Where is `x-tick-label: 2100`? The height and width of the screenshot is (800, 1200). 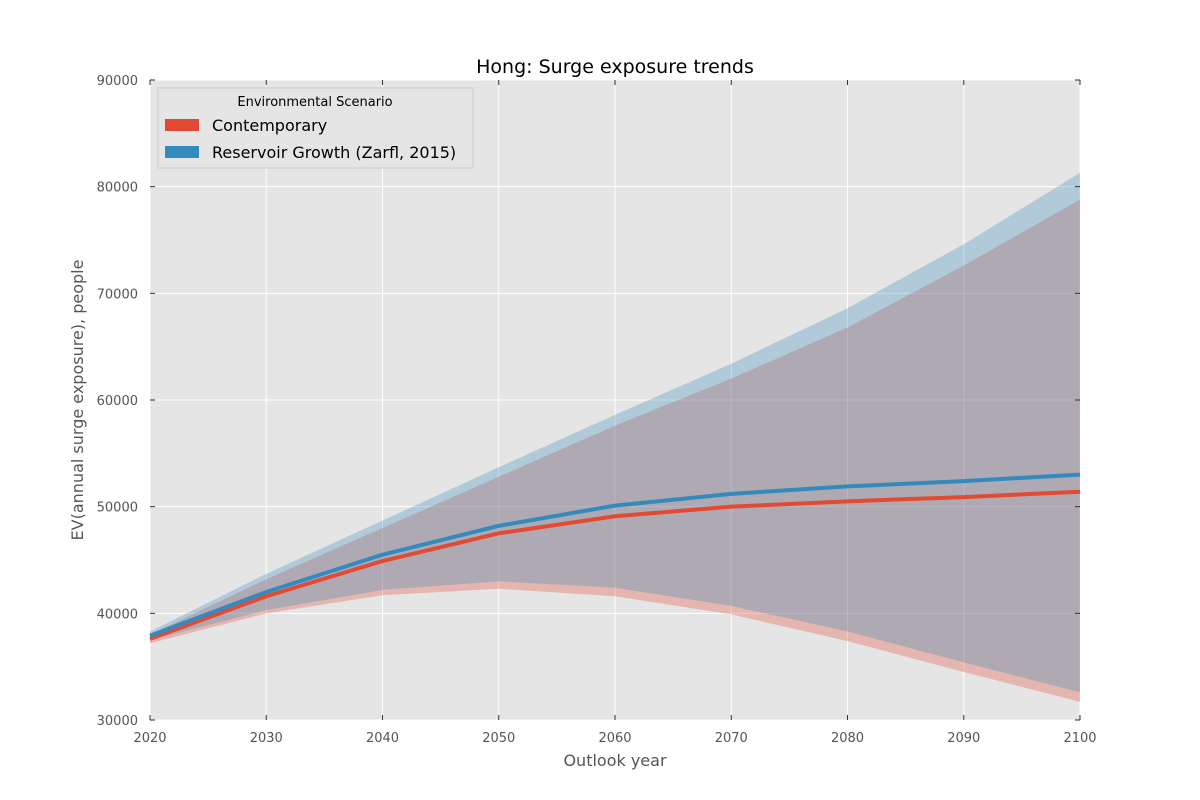
x-tick-label: 2100 is located at coordinates (1079, 738).